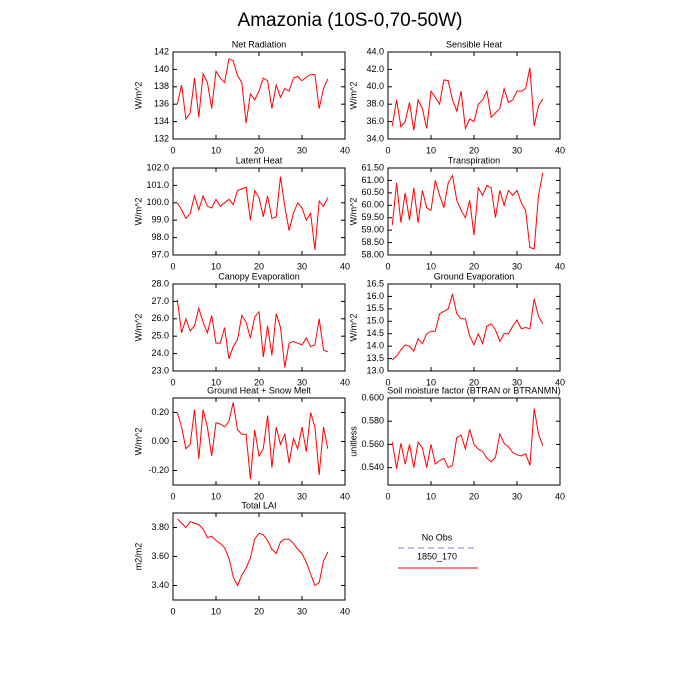 The height and width of the screenshot is (700, 700). What do you see at coordinates (375, 370) in the screenshot?
I see `y-tick-label: 13.0` at bounding box center [375, 370].